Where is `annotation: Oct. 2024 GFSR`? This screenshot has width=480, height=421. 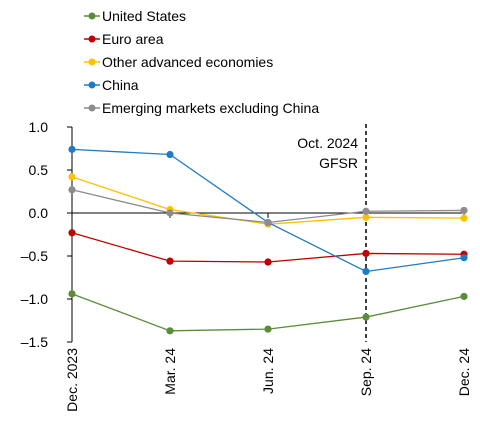
annotation: Oct. 2024 GFSR is located at coordinates (332, 233).